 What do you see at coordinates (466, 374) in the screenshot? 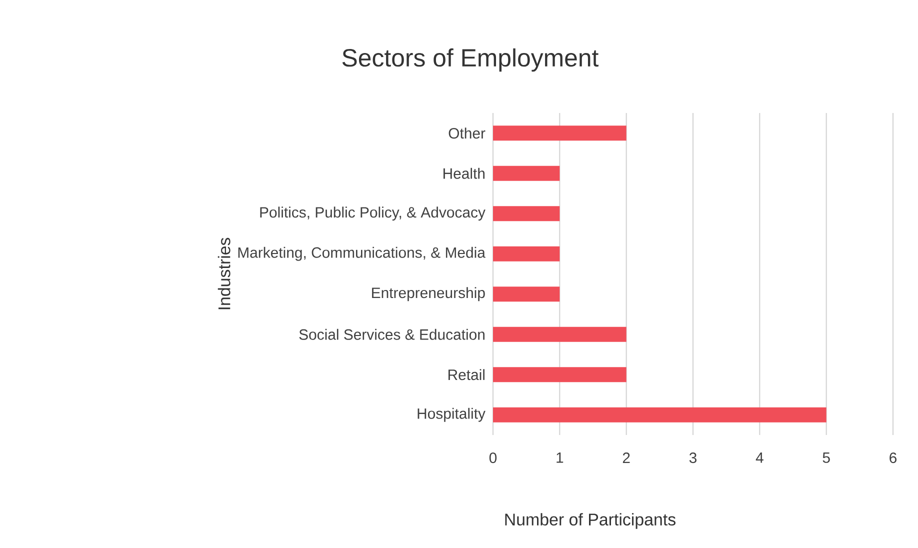
I see `y-tick-label: Retail` at bounding box center [466, 374].